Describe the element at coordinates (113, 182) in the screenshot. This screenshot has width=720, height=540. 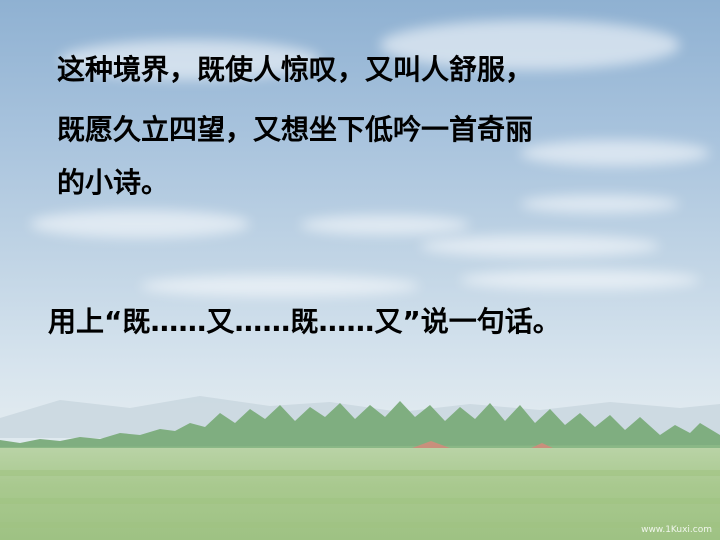
I see `passage-line-3: 的小诗。` at that location.